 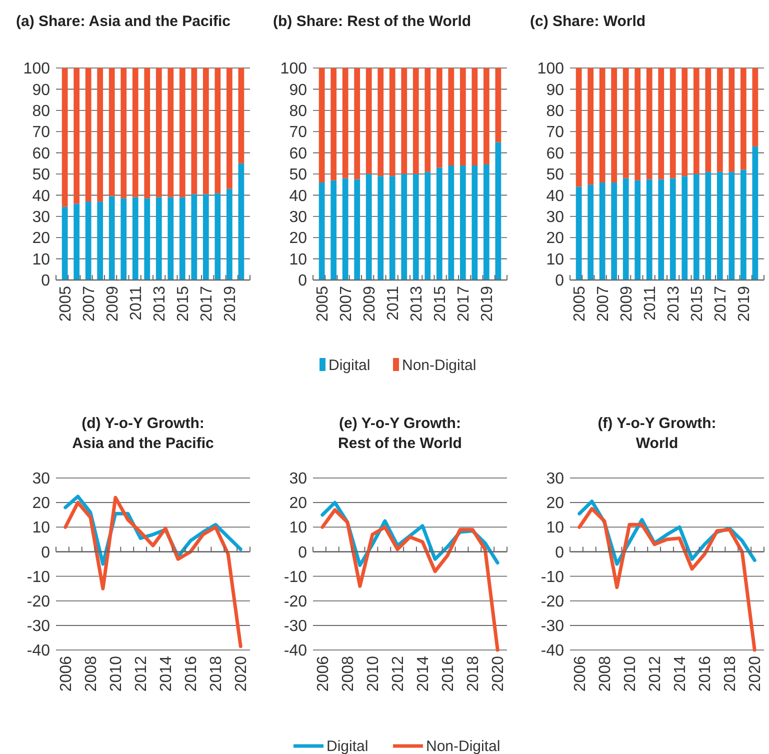 I want to click on legend-label: Digital, so click(x=349, y=365).